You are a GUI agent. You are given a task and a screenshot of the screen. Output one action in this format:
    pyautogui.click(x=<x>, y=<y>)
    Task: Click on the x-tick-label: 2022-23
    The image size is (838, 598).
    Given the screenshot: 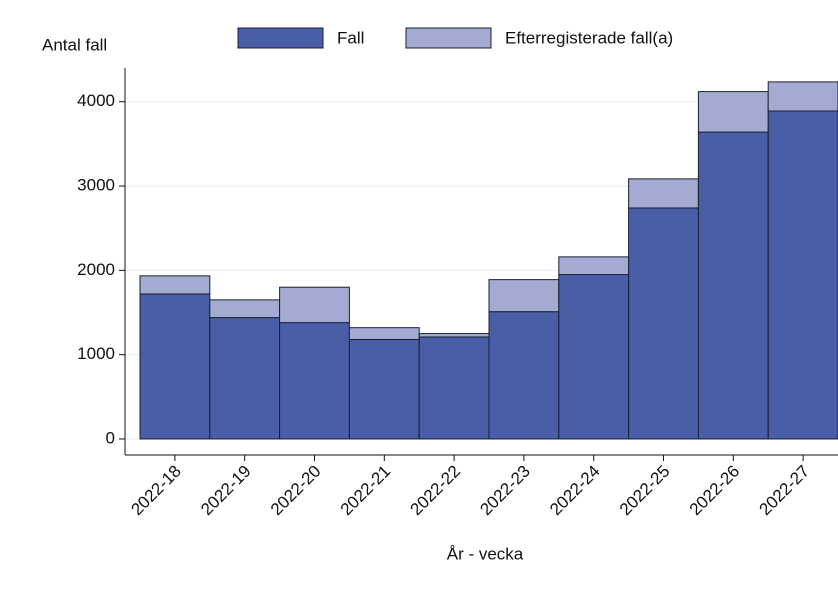 What is the action you would take?
    pyautogui.click(x=505, y=491)
    